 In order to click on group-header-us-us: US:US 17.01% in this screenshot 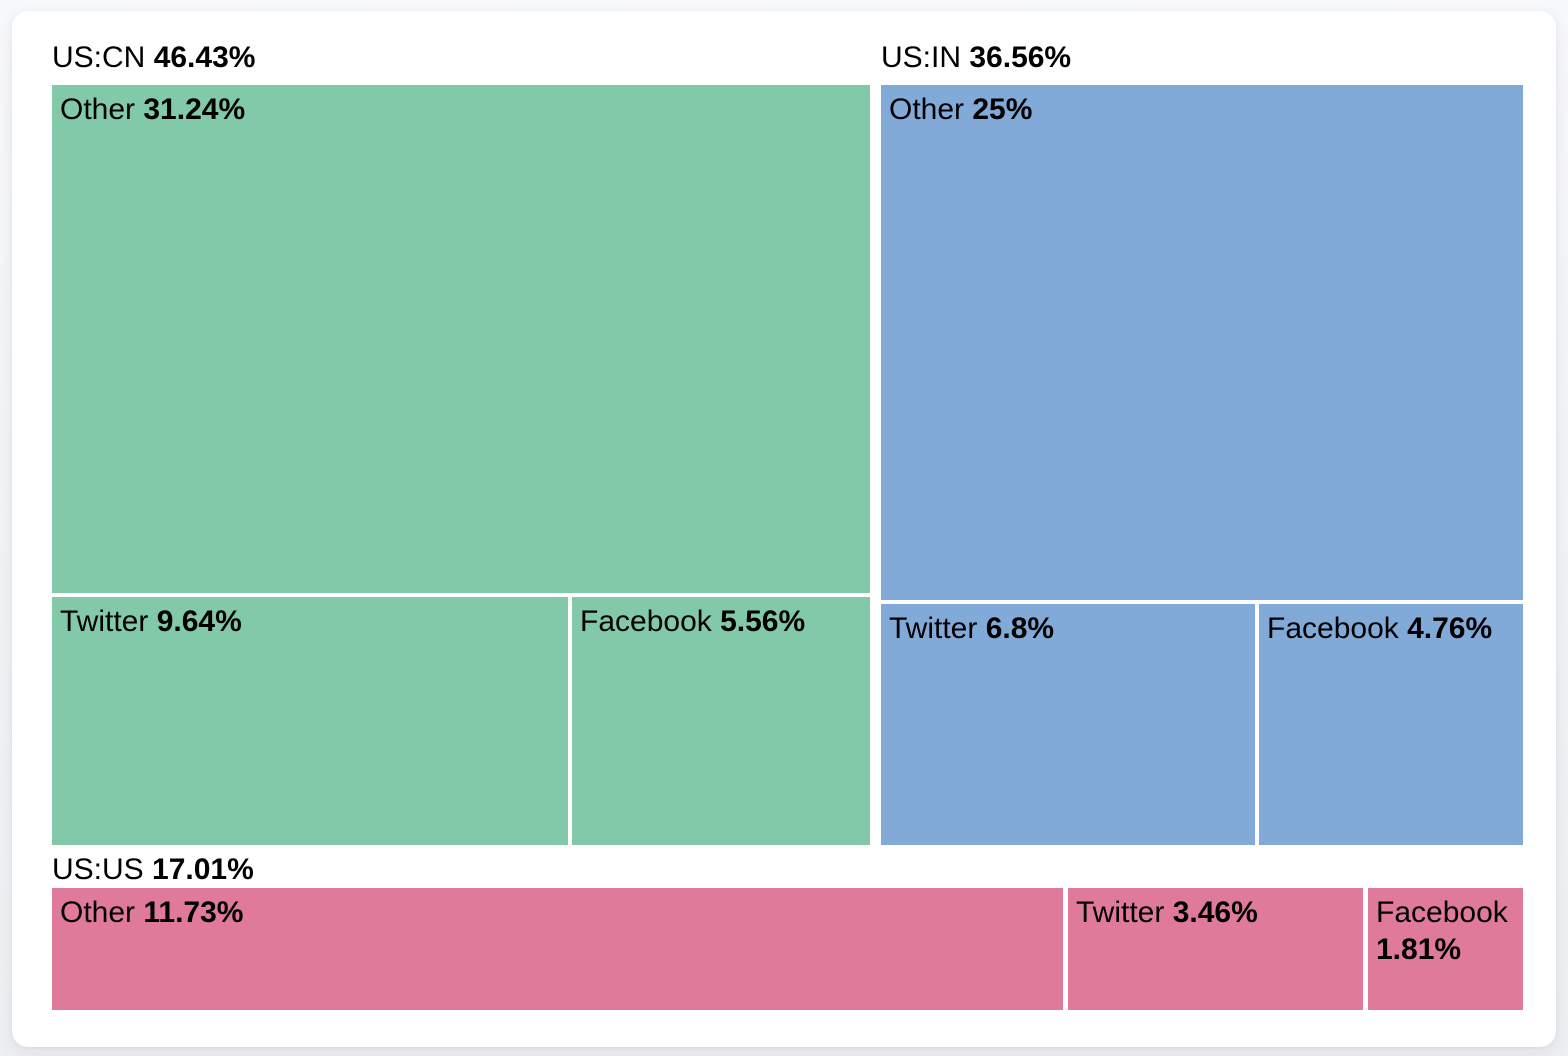, I will do `click(153, 870)`.